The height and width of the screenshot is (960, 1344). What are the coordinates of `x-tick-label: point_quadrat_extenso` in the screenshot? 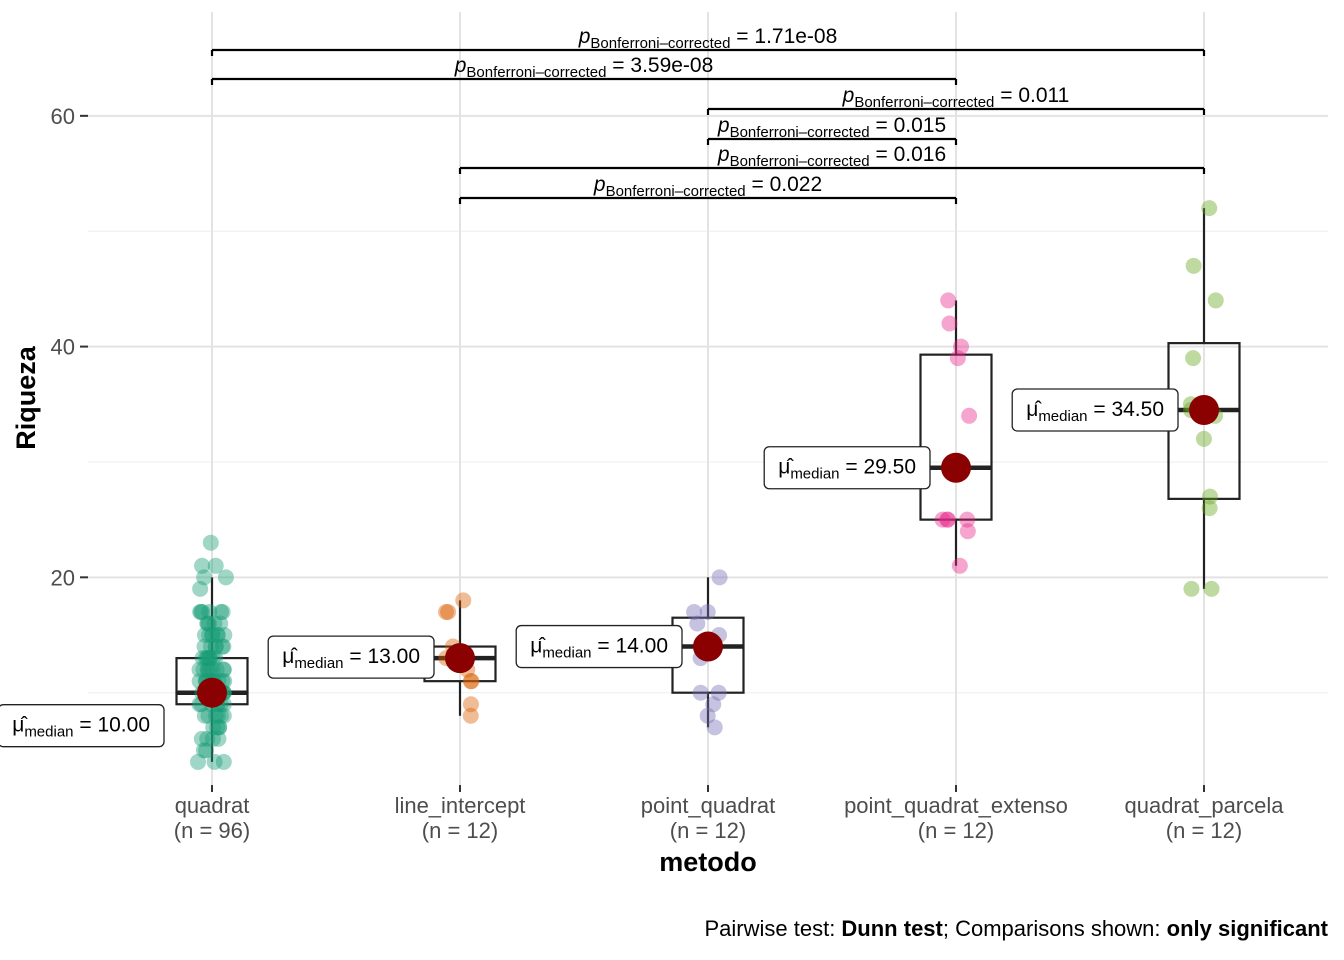 It's located at (956, 805).